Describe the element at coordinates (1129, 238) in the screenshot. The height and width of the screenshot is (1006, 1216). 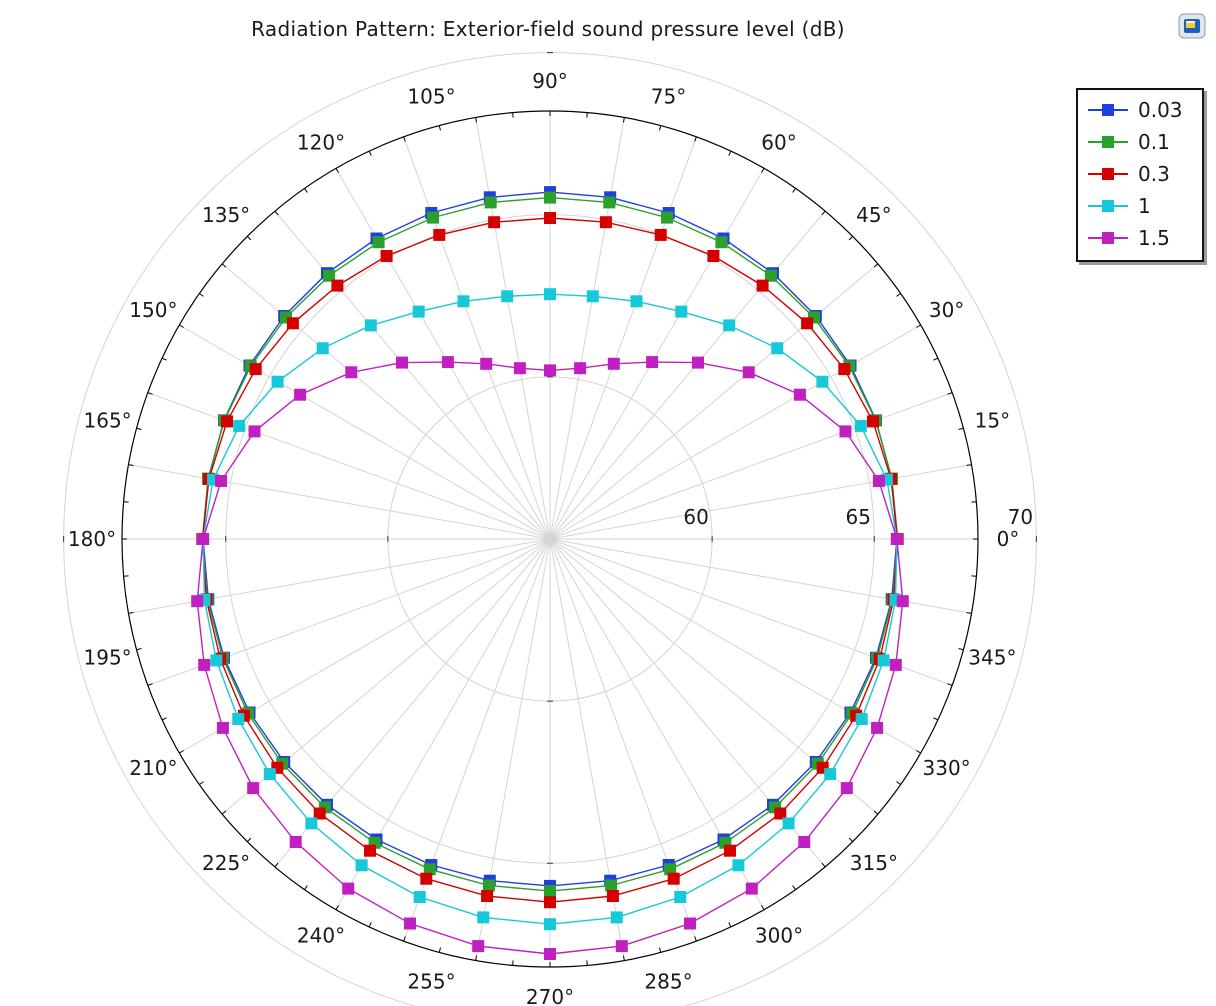
I see `legend-entry: 1.5` at that location.